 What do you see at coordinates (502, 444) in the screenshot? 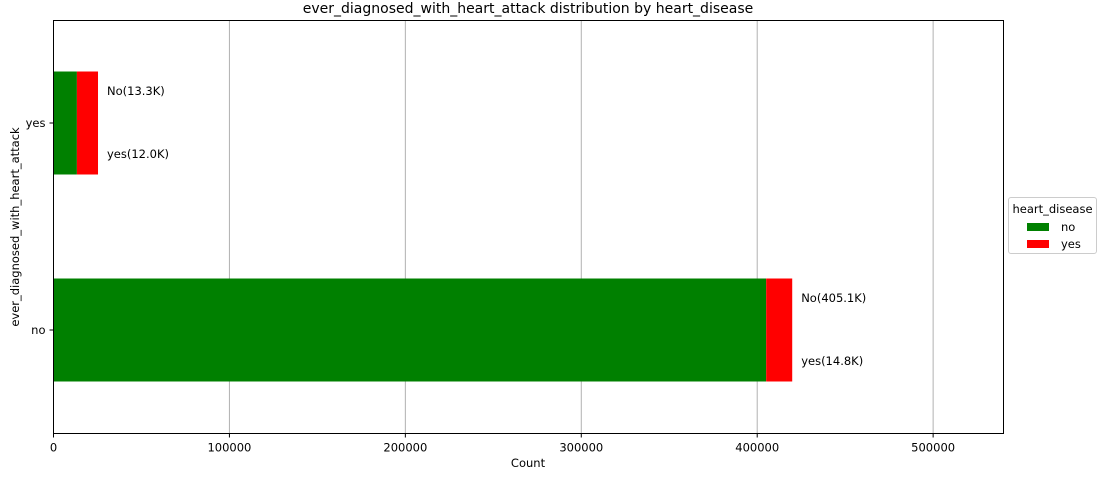
I see `x-axis-ticks: 0 100000 200000 300000 400000 500000` at bounding box center [502, 444].